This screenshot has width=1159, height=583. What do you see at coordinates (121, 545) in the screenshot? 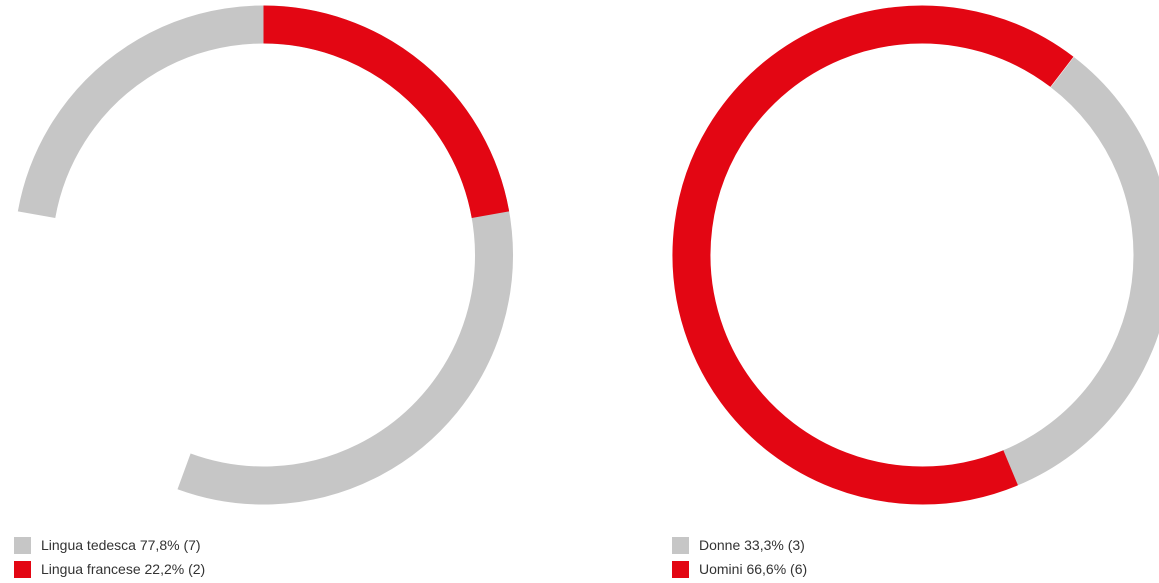
I see `legend-label-german: Lingua tedesca 77,8% (7)` at bounding box center [121, 545].